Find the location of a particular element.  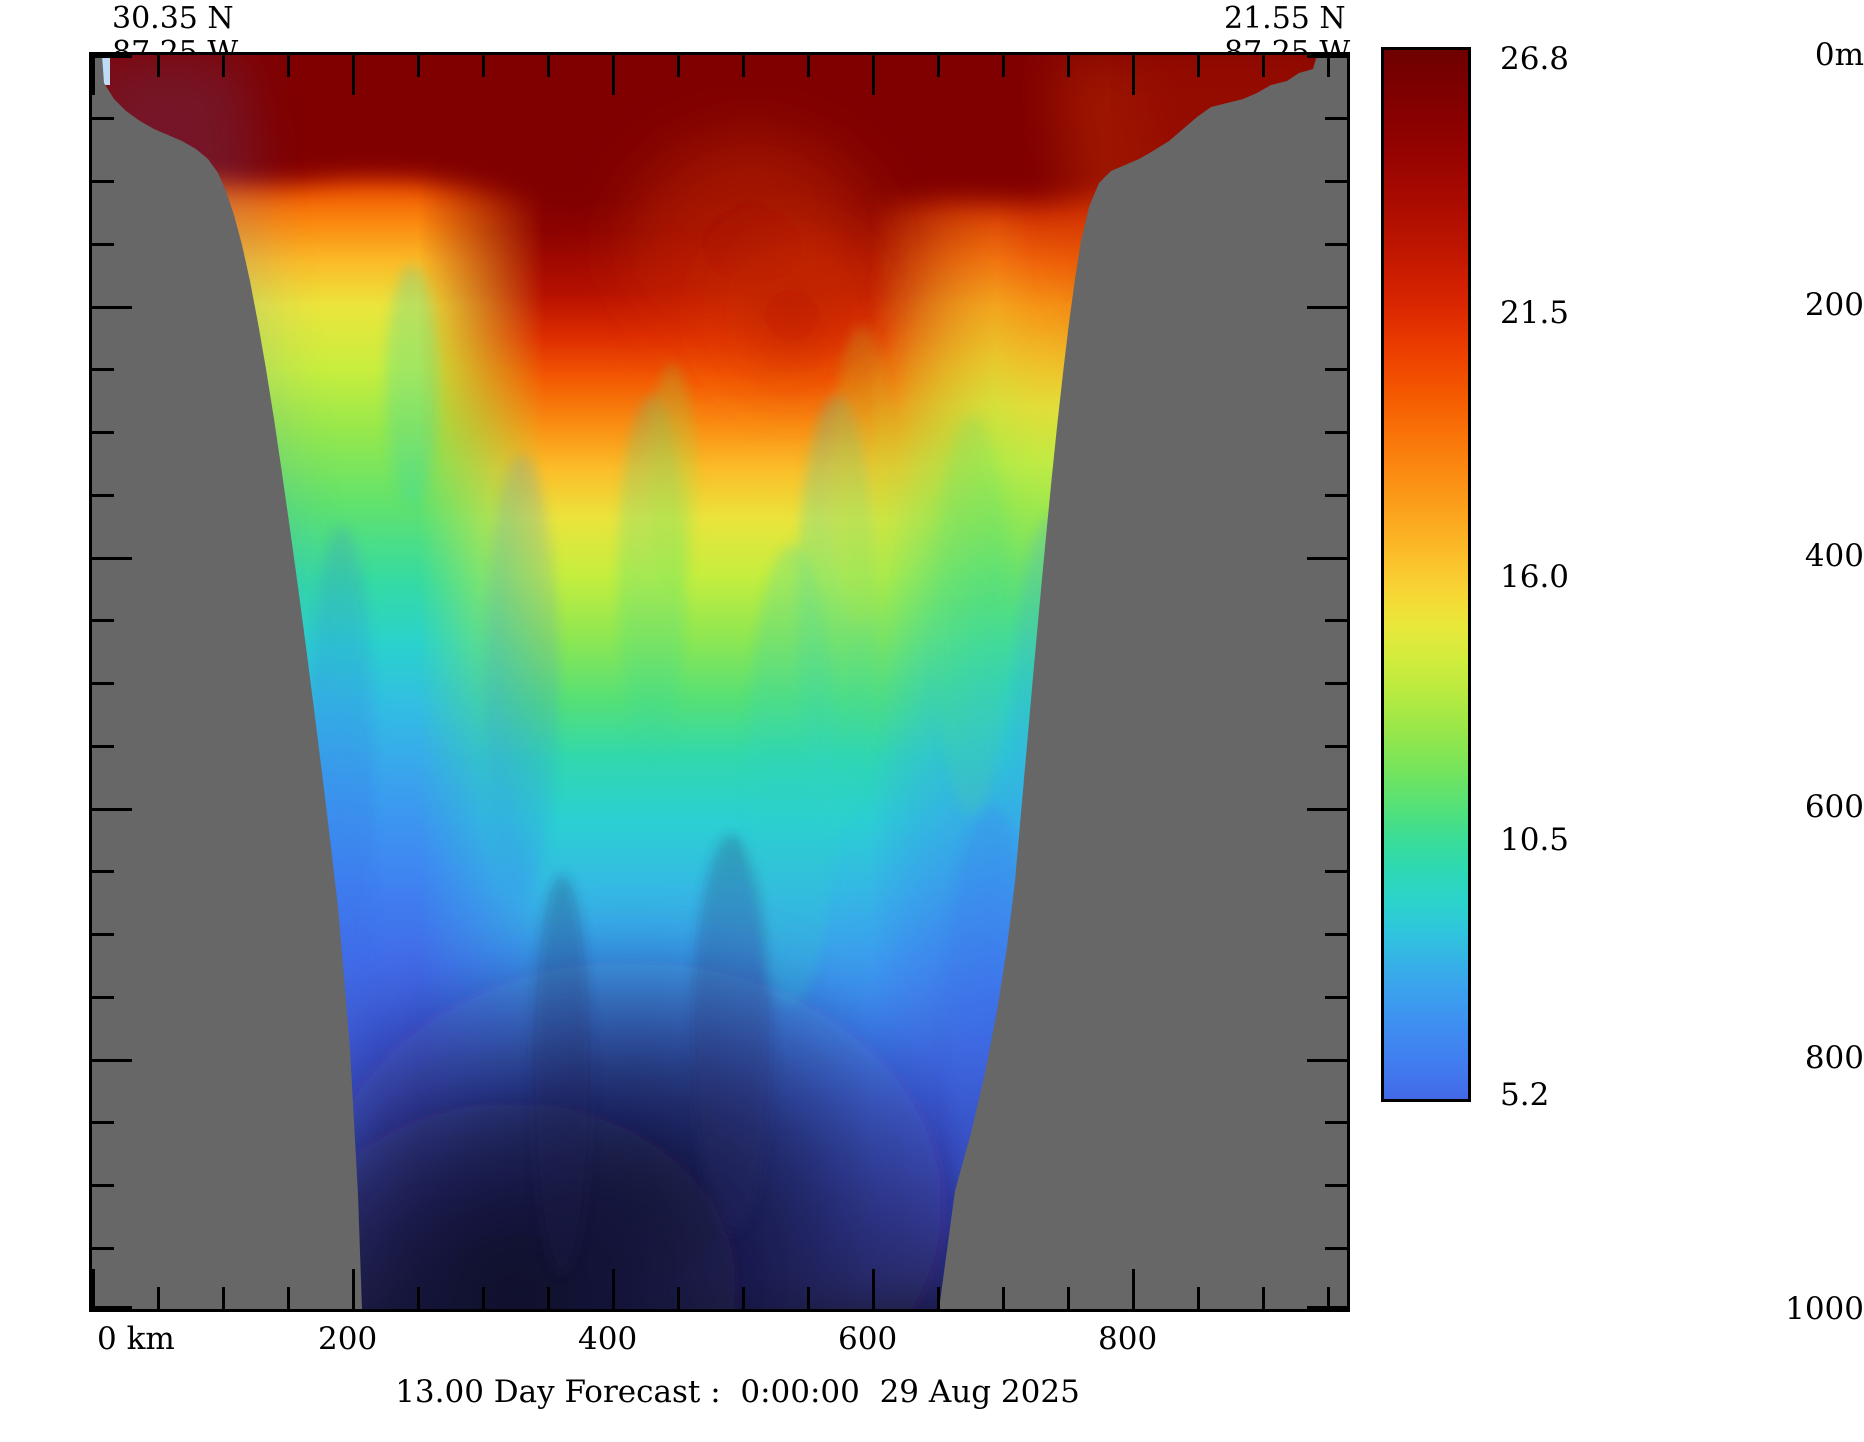

y-axis-label-800: 800 is located at coordinates (1834, 1058).